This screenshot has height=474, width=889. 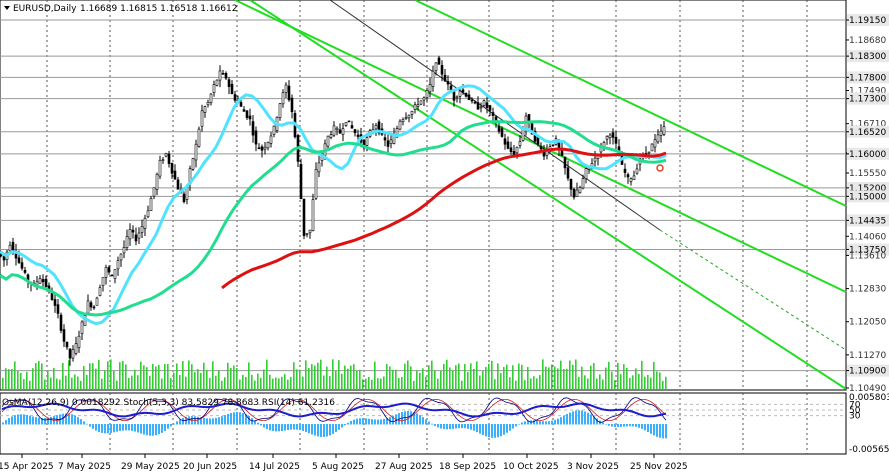 What do you see at coordinates (867, 41) in the screenshot?
I see `price-tick-label: 1.18680` at bounding box center [867, 41].